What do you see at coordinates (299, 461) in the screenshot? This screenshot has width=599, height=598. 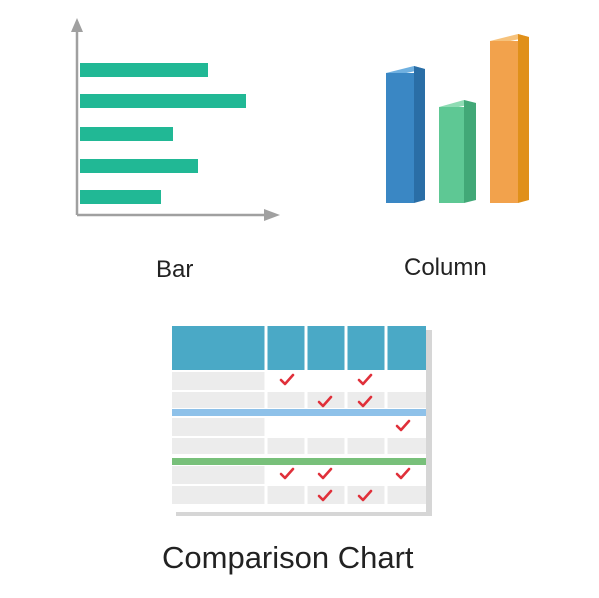 I see `table-green-line` at bounding box center [299, 461].